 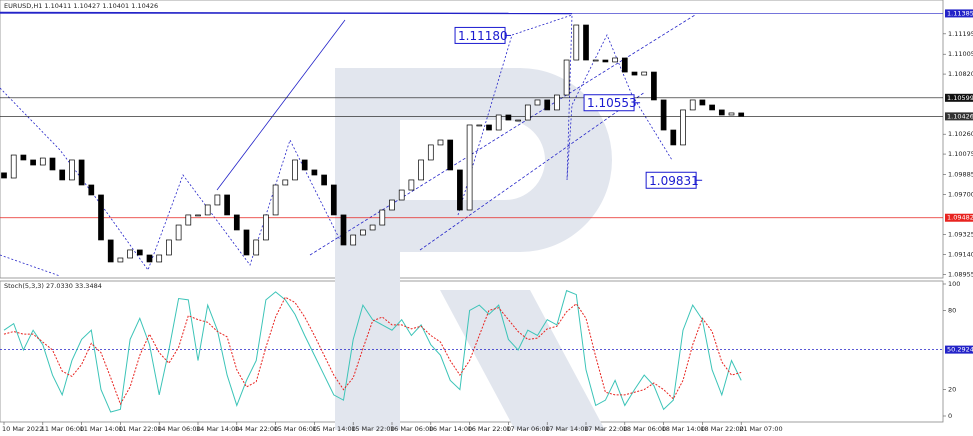 I want to click on y-tick-label: 1.10820, so click(x=960, y=74).